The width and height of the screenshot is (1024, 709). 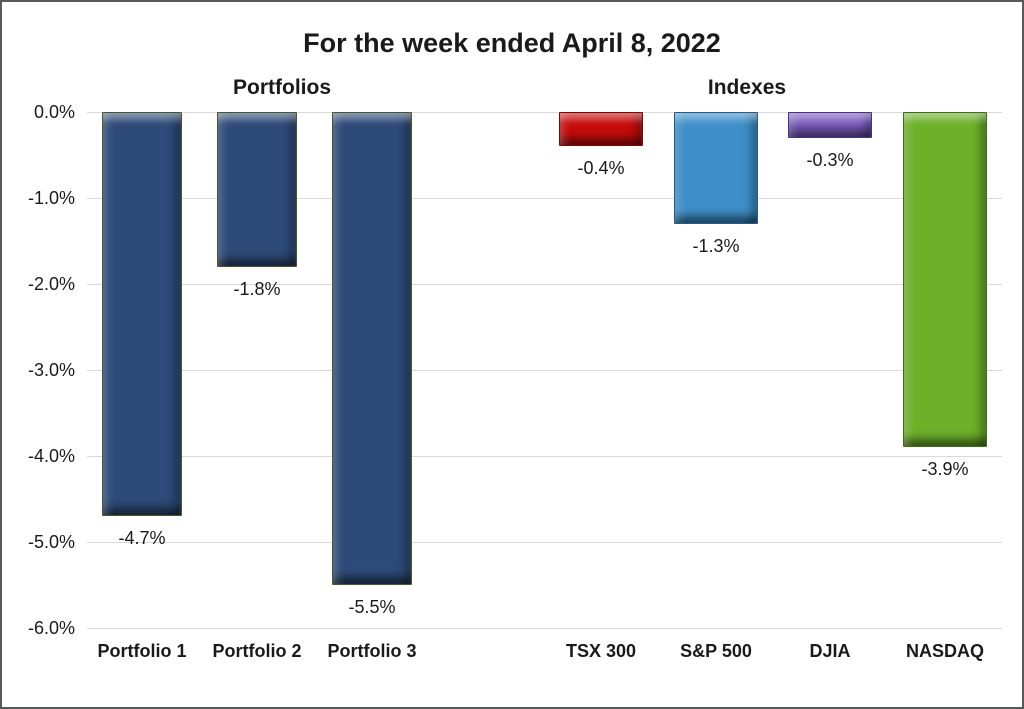 I want to click on category-label-s-p-500: S&P 500, so click(x=716, y=651).